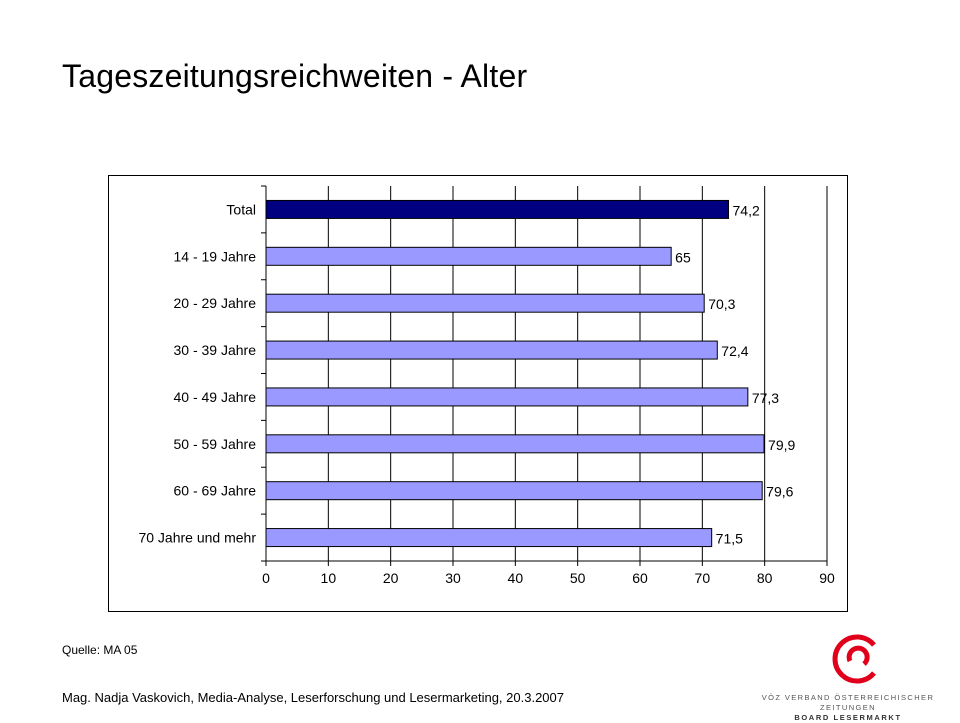 This screenshot has width=960, height=723. I want to click on voez-logo-icon, so click(854, 659).